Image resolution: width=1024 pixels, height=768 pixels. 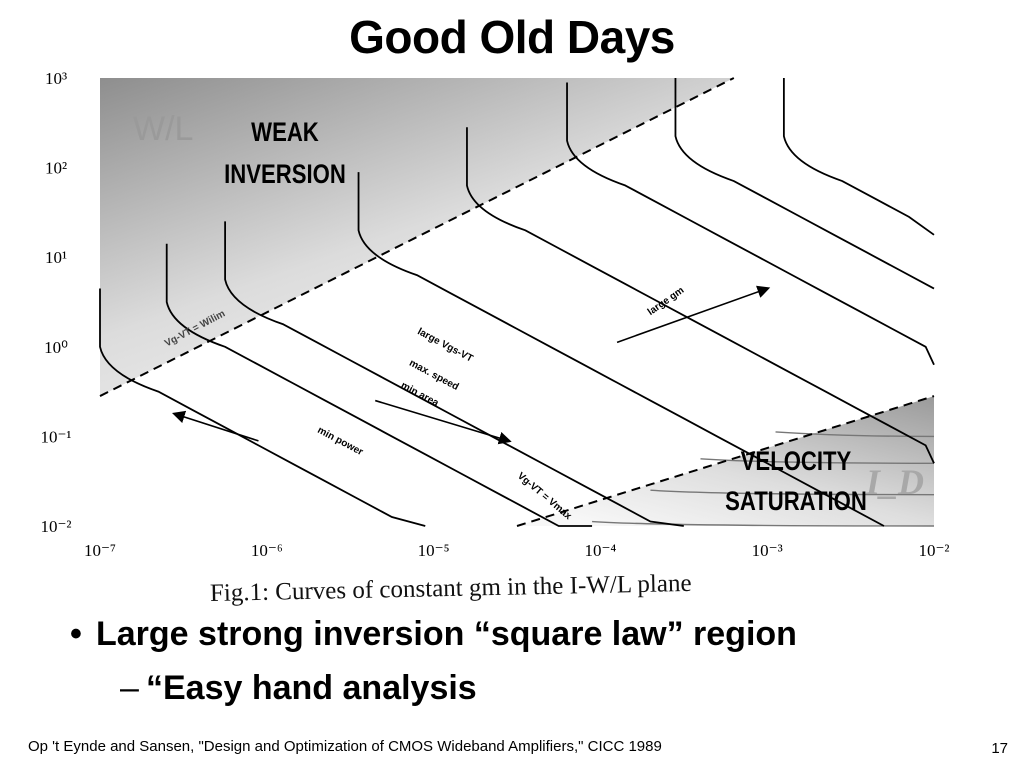 What do you see at coordinates (512, 37) in the screenshot?
I see `slide-title: Good Old Days` at bounding box center [512, 37].